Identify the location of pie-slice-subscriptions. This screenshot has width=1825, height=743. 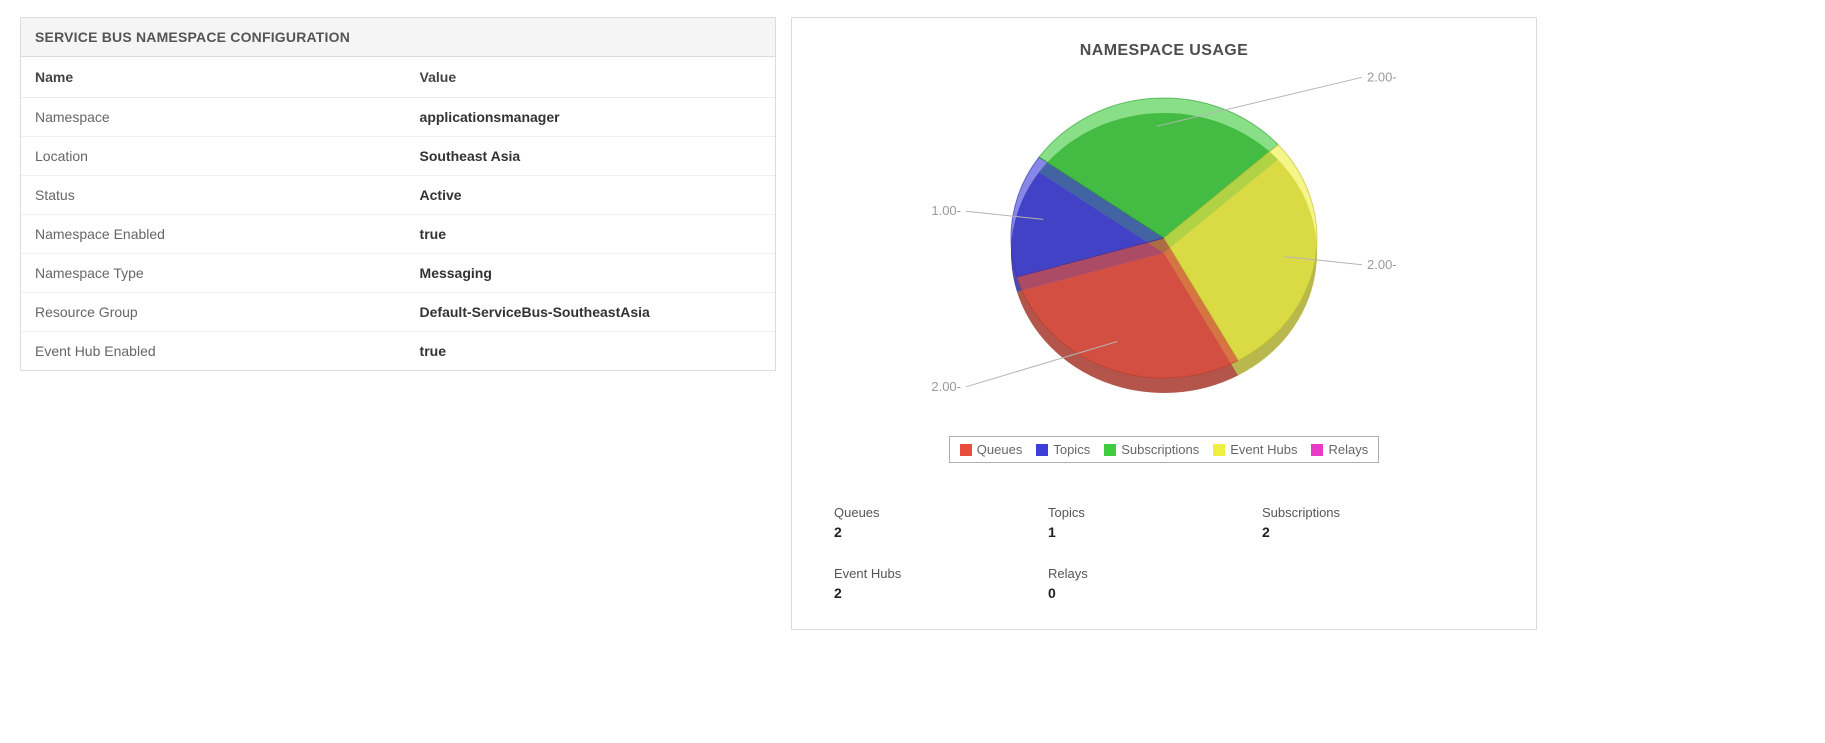
(1158, 168).